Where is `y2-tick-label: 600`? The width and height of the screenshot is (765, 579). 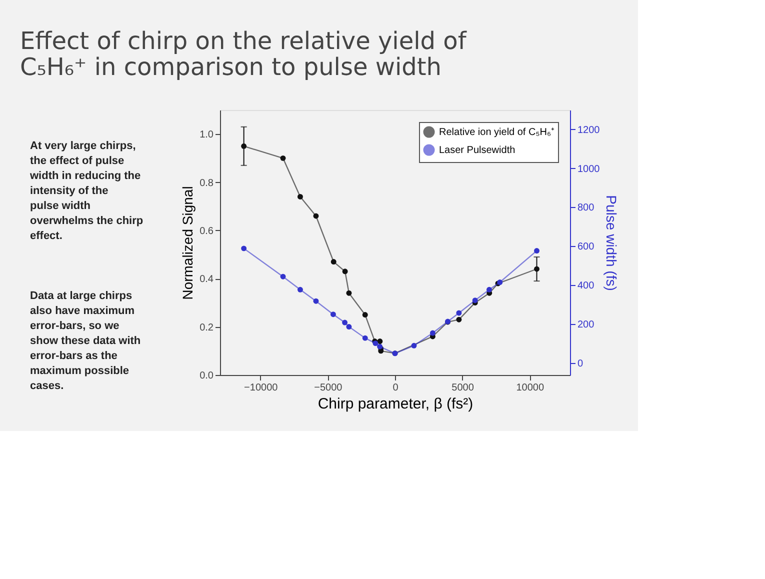
y2-tick-label: 600 is located at coordinates (586, 247).